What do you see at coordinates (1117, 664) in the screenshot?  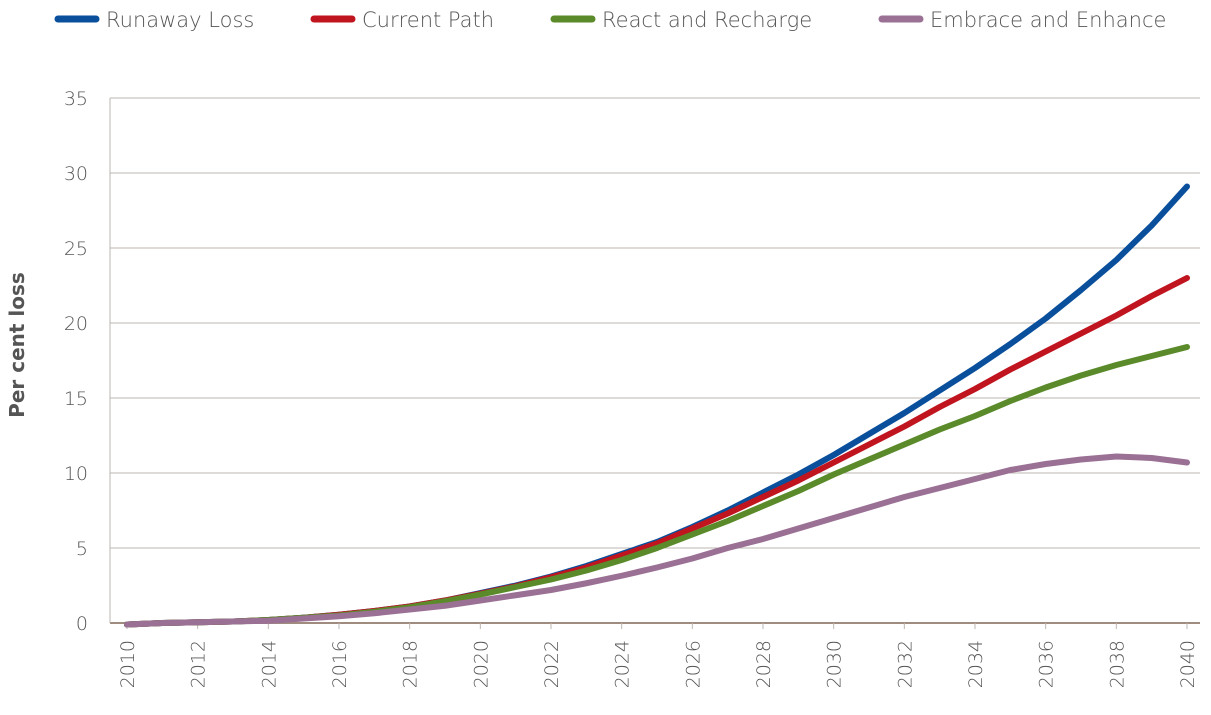 I see `x-tick-label: 2038` at bounding box center [1117, 664].